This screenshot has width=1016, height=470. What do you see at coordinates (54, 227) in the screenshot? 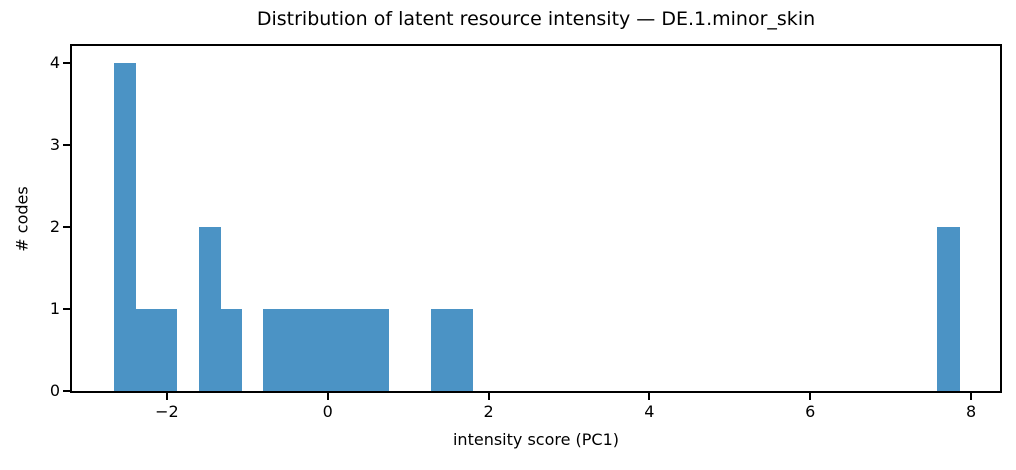
I see `y-tick-label: 2` at bounding box center [54, 227].